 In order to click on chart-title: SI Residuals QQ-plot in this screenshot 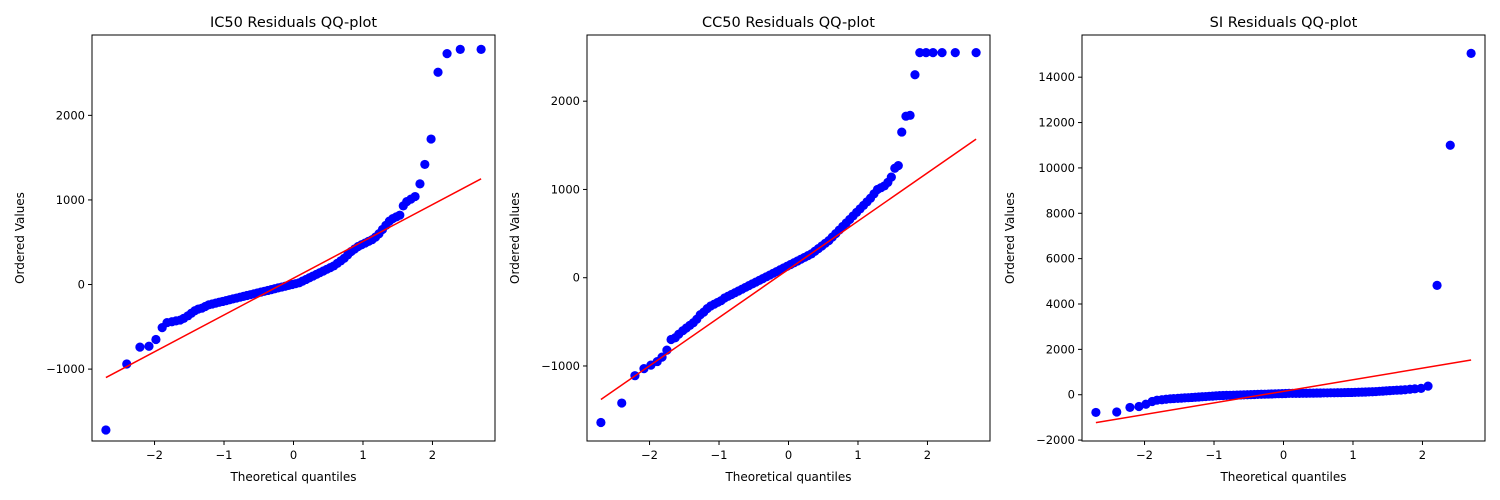, I will do `click(1284, 23)`.